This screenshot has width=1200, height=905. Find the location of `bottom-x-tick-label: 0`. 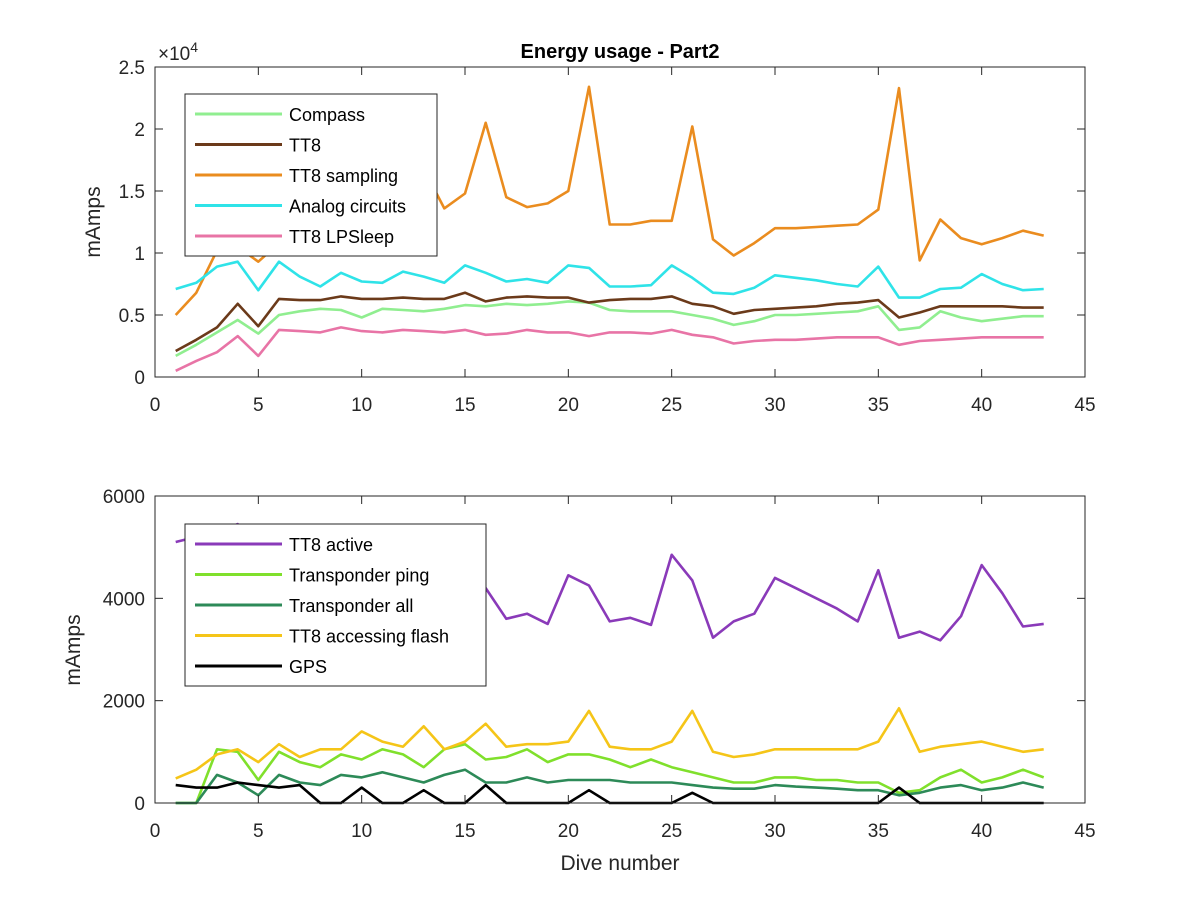

bottom-x-tick-label: 0 is located at coordinates (155, 831).